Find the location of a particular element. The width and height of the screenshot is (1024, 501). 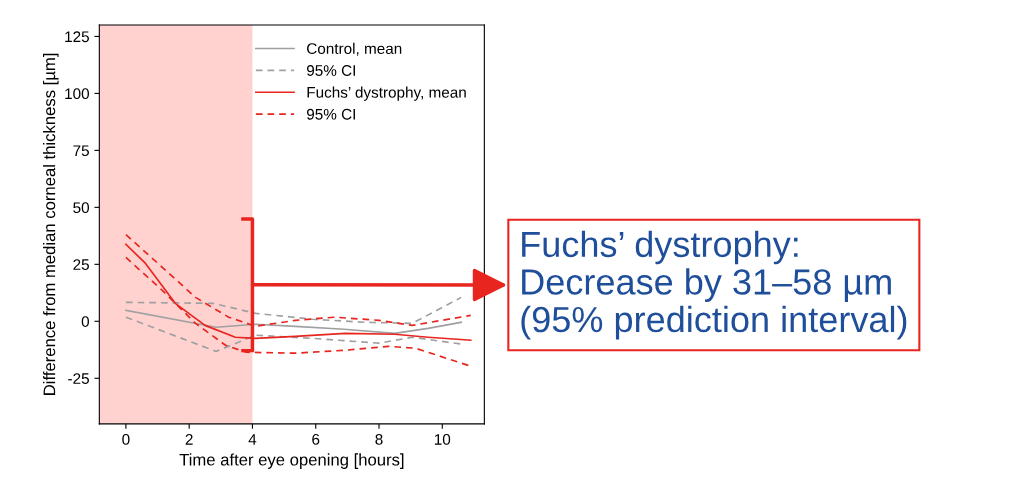

x-tick-label: 0 is located at coordinates (126, 439).